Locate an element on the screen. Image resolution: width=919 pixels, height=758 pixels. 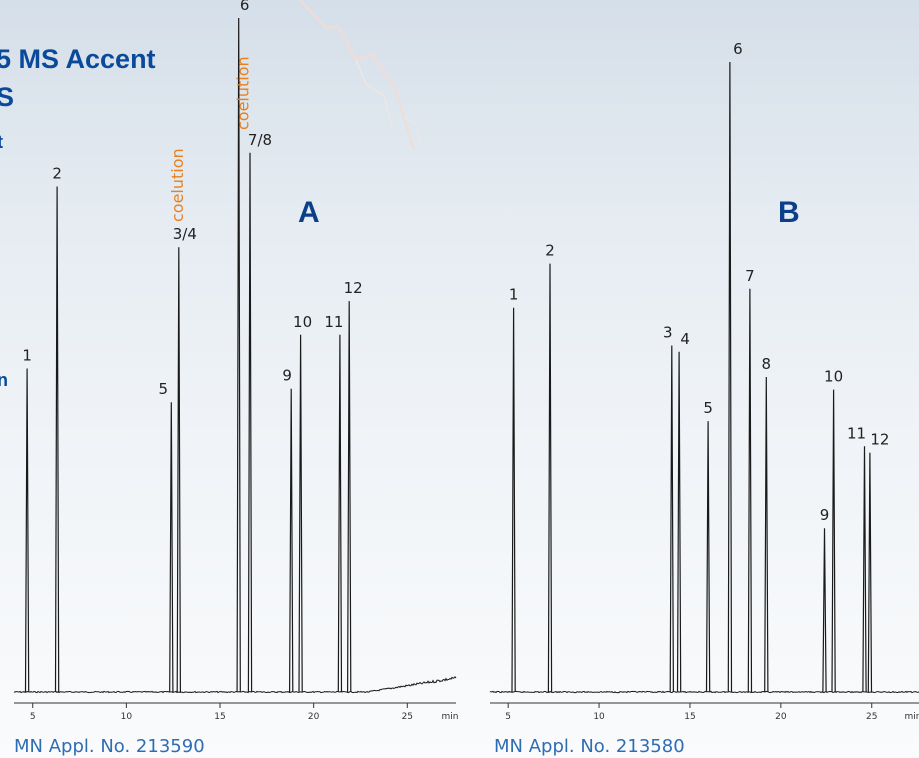
x-tick-label-a-15: 15 is located at coordinates (219, 717).